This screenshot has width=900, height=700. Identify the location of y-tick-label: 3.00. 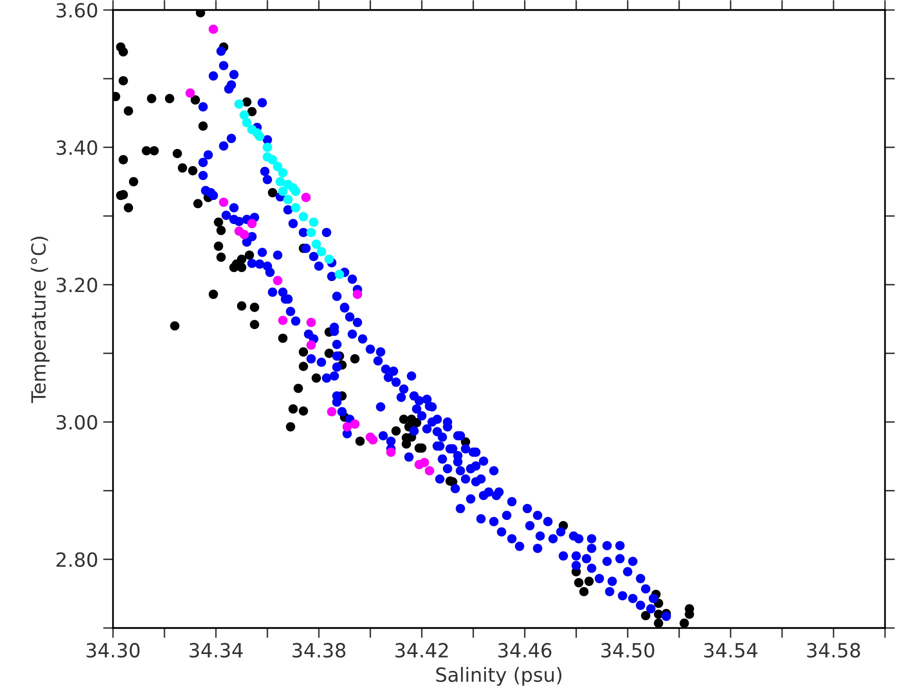
(77, 422).